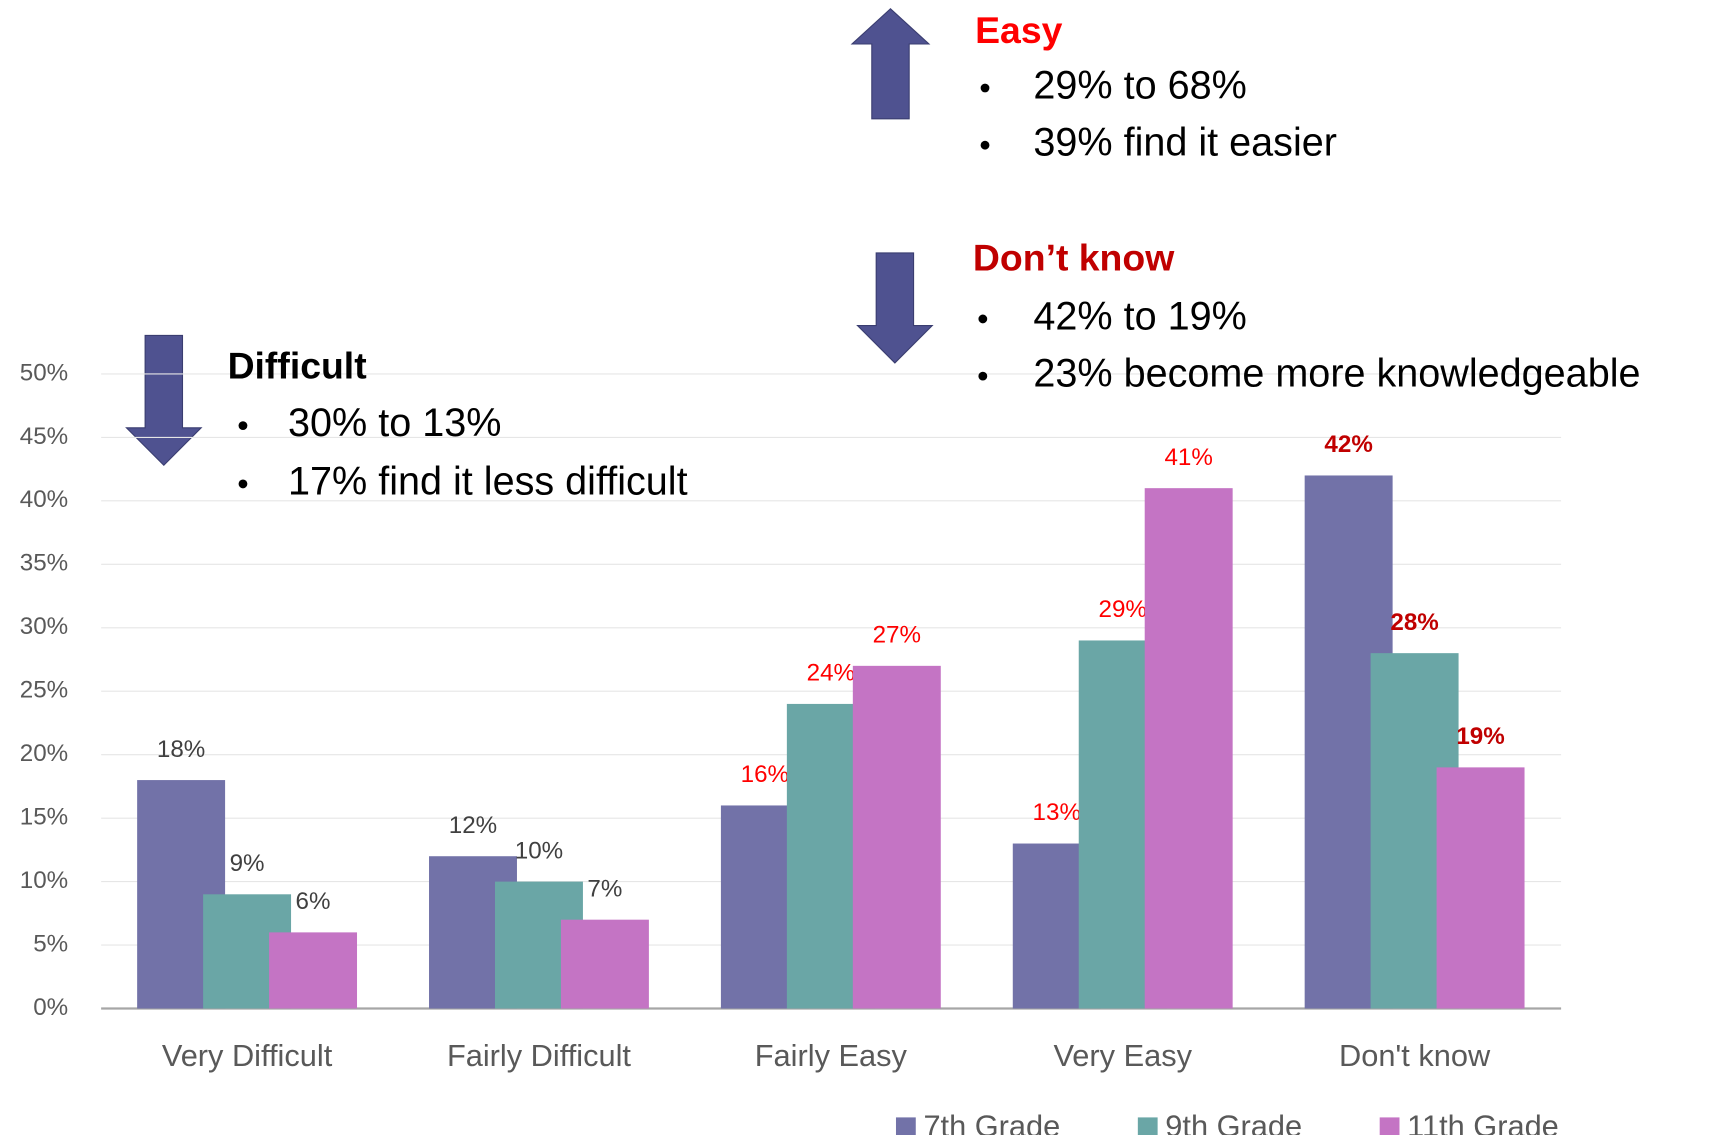  I want to click on value-label: 10%, so click(539, 850).